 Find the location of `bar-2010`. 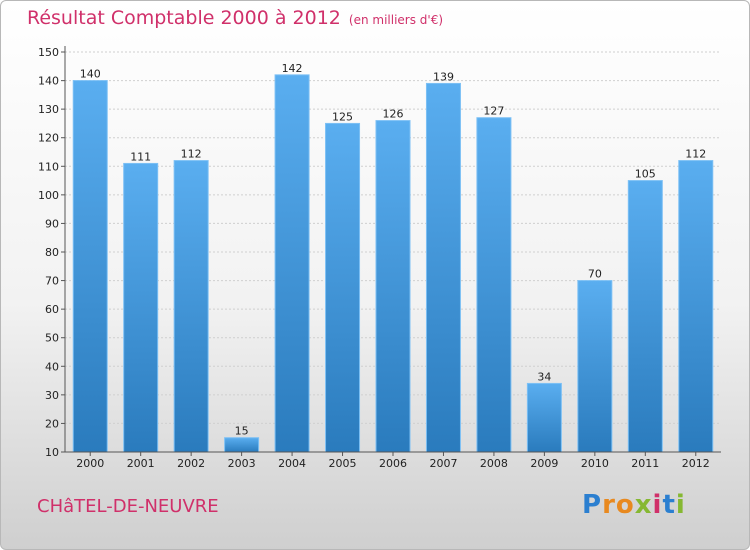

bar-2010 is located at coordinates (595, 366).